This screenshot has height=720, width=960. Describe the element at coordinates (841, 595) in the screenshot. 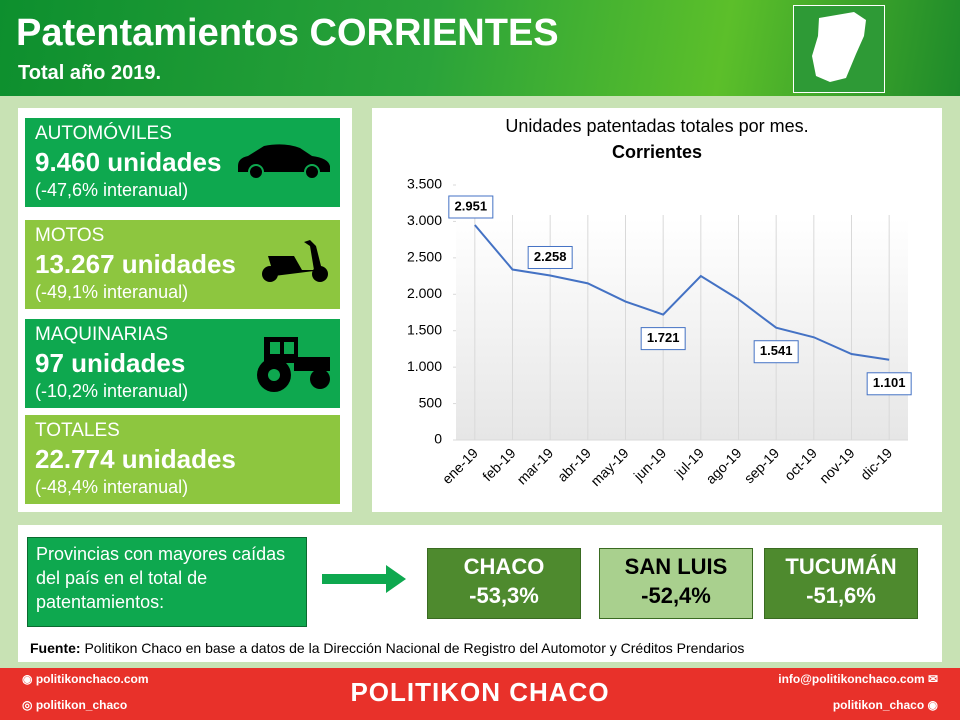

I see `province-value: -51,6%` at that location.